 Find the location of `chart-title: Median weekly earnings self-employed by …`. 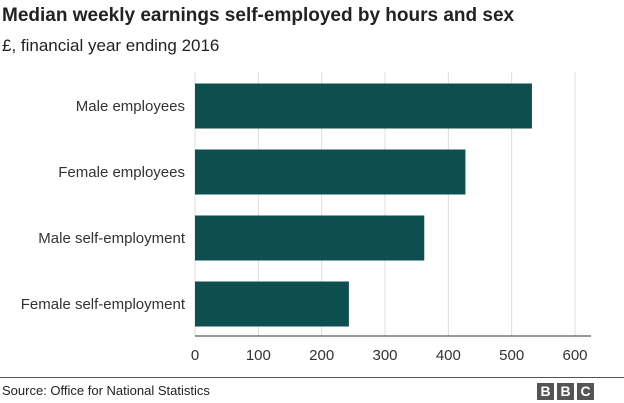

chart-title: Median weekly earnings self-employed by … is located at coordinates (258, 15).